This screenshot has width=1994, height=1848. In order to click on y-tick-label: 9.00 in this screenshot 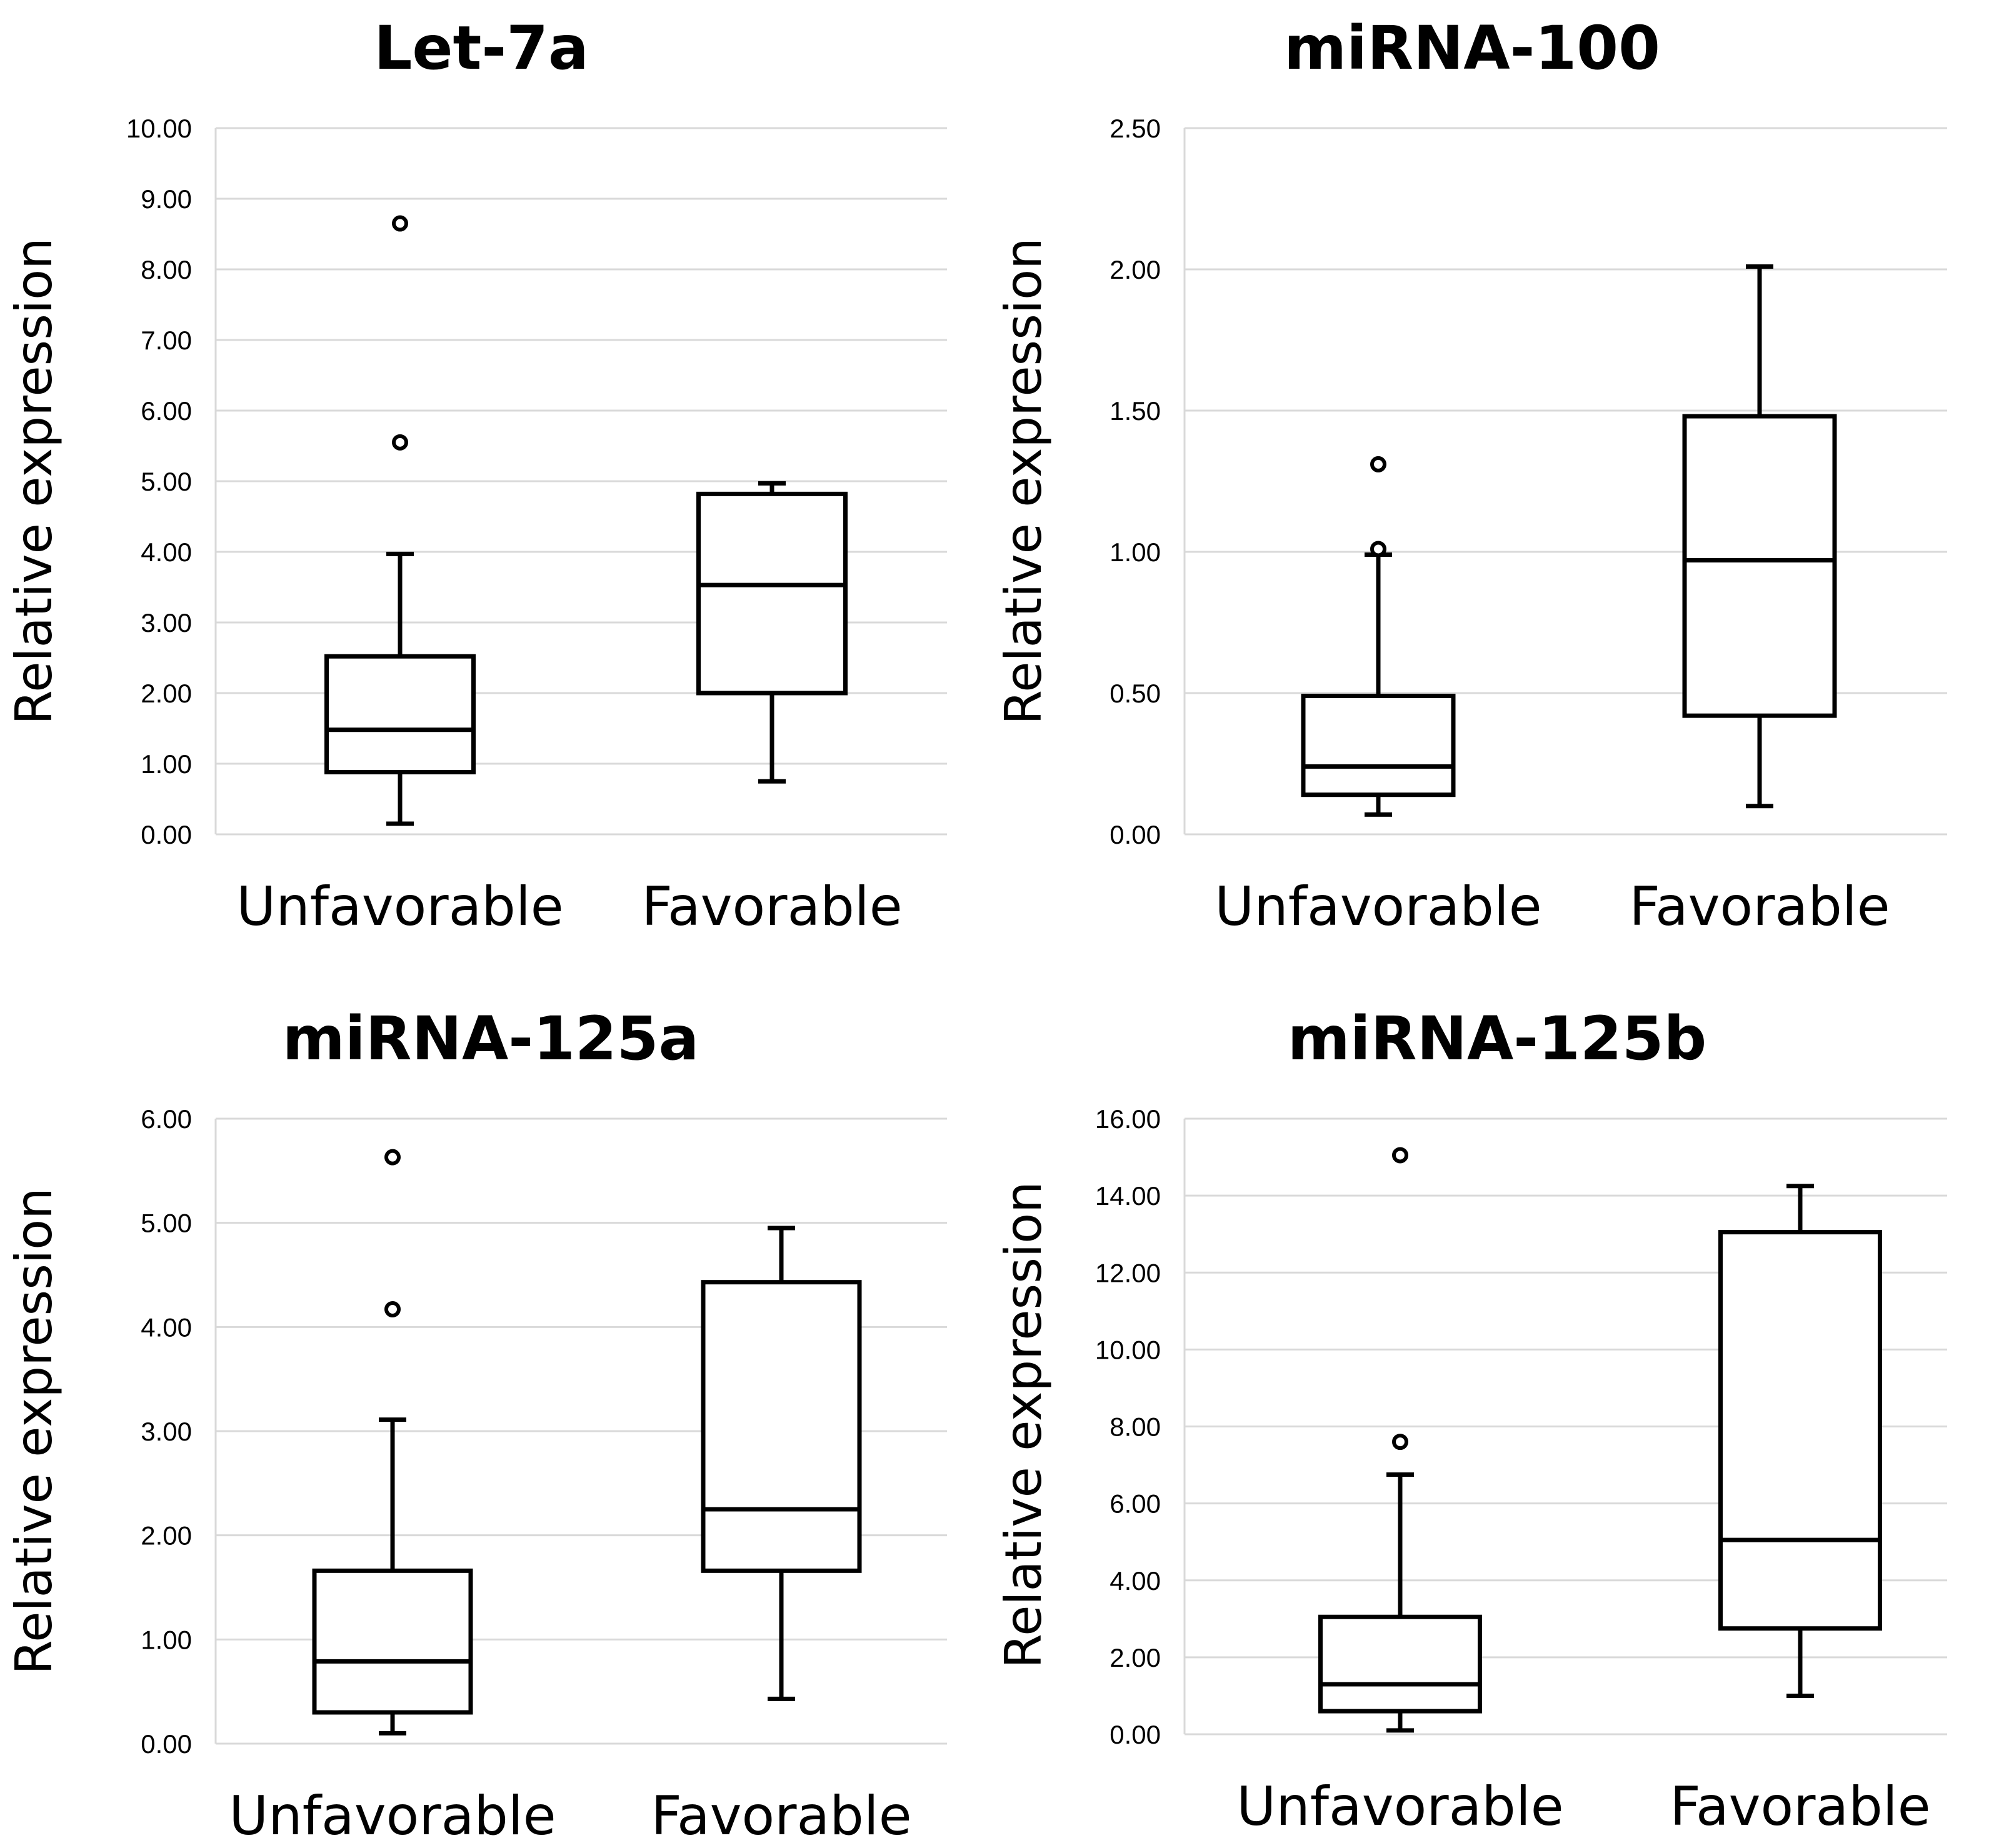, I will do `click(166, 199)`.